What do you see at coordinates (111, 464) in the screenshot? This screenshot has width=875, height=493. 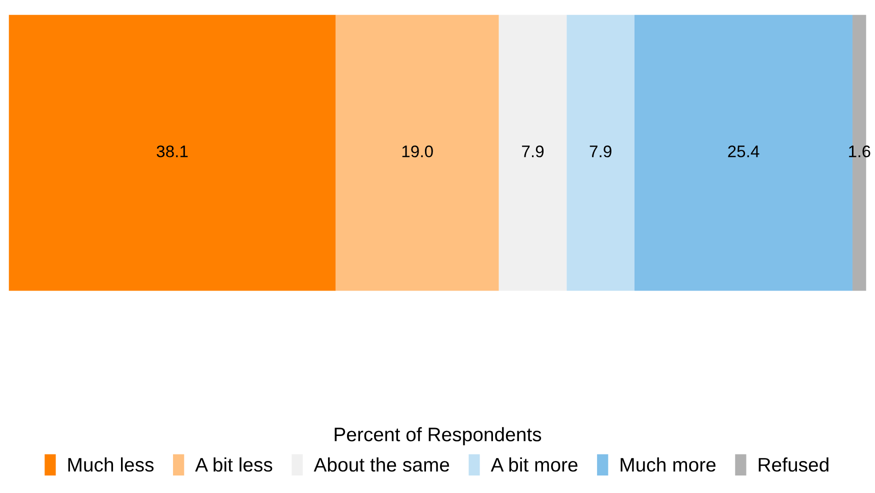 I see `legend-label: Much less` at bounding box center [111, 464].